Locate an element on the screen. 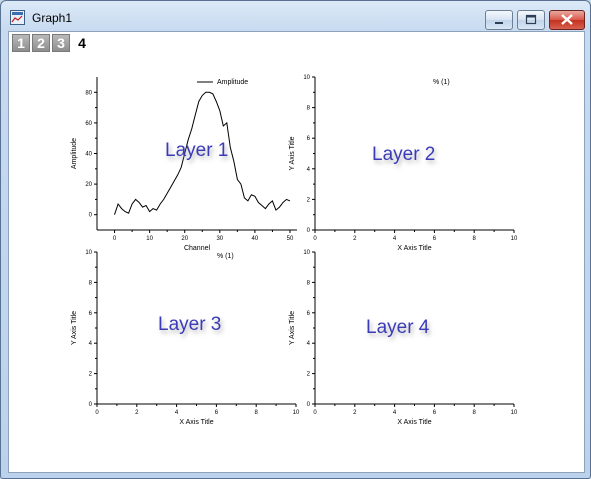 This screenshot has width=591, height=479. maximize-icon is located at coordinates (531, 19).